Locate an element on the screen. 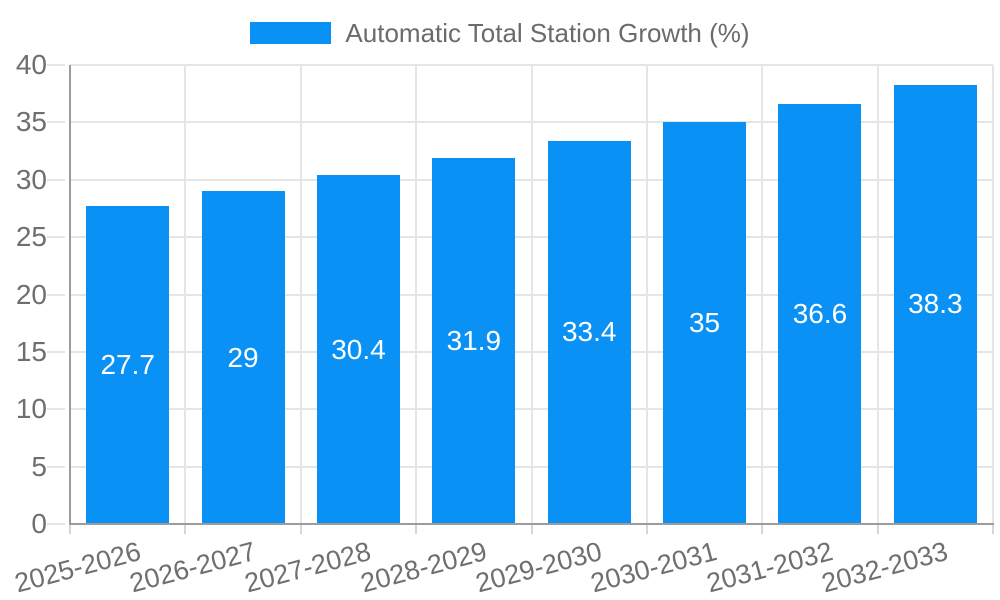  bar: 38.3 is located at coordinates (935, 304).